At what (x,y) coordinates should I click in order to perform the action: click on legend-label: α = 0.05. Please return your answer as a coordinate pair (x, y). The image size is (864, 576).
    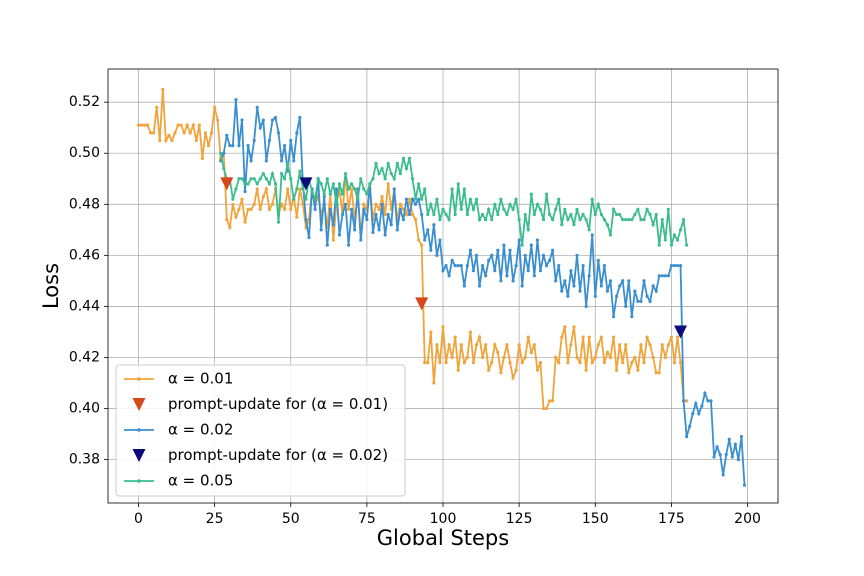
    Looking at the image, I should click on (200, 481).